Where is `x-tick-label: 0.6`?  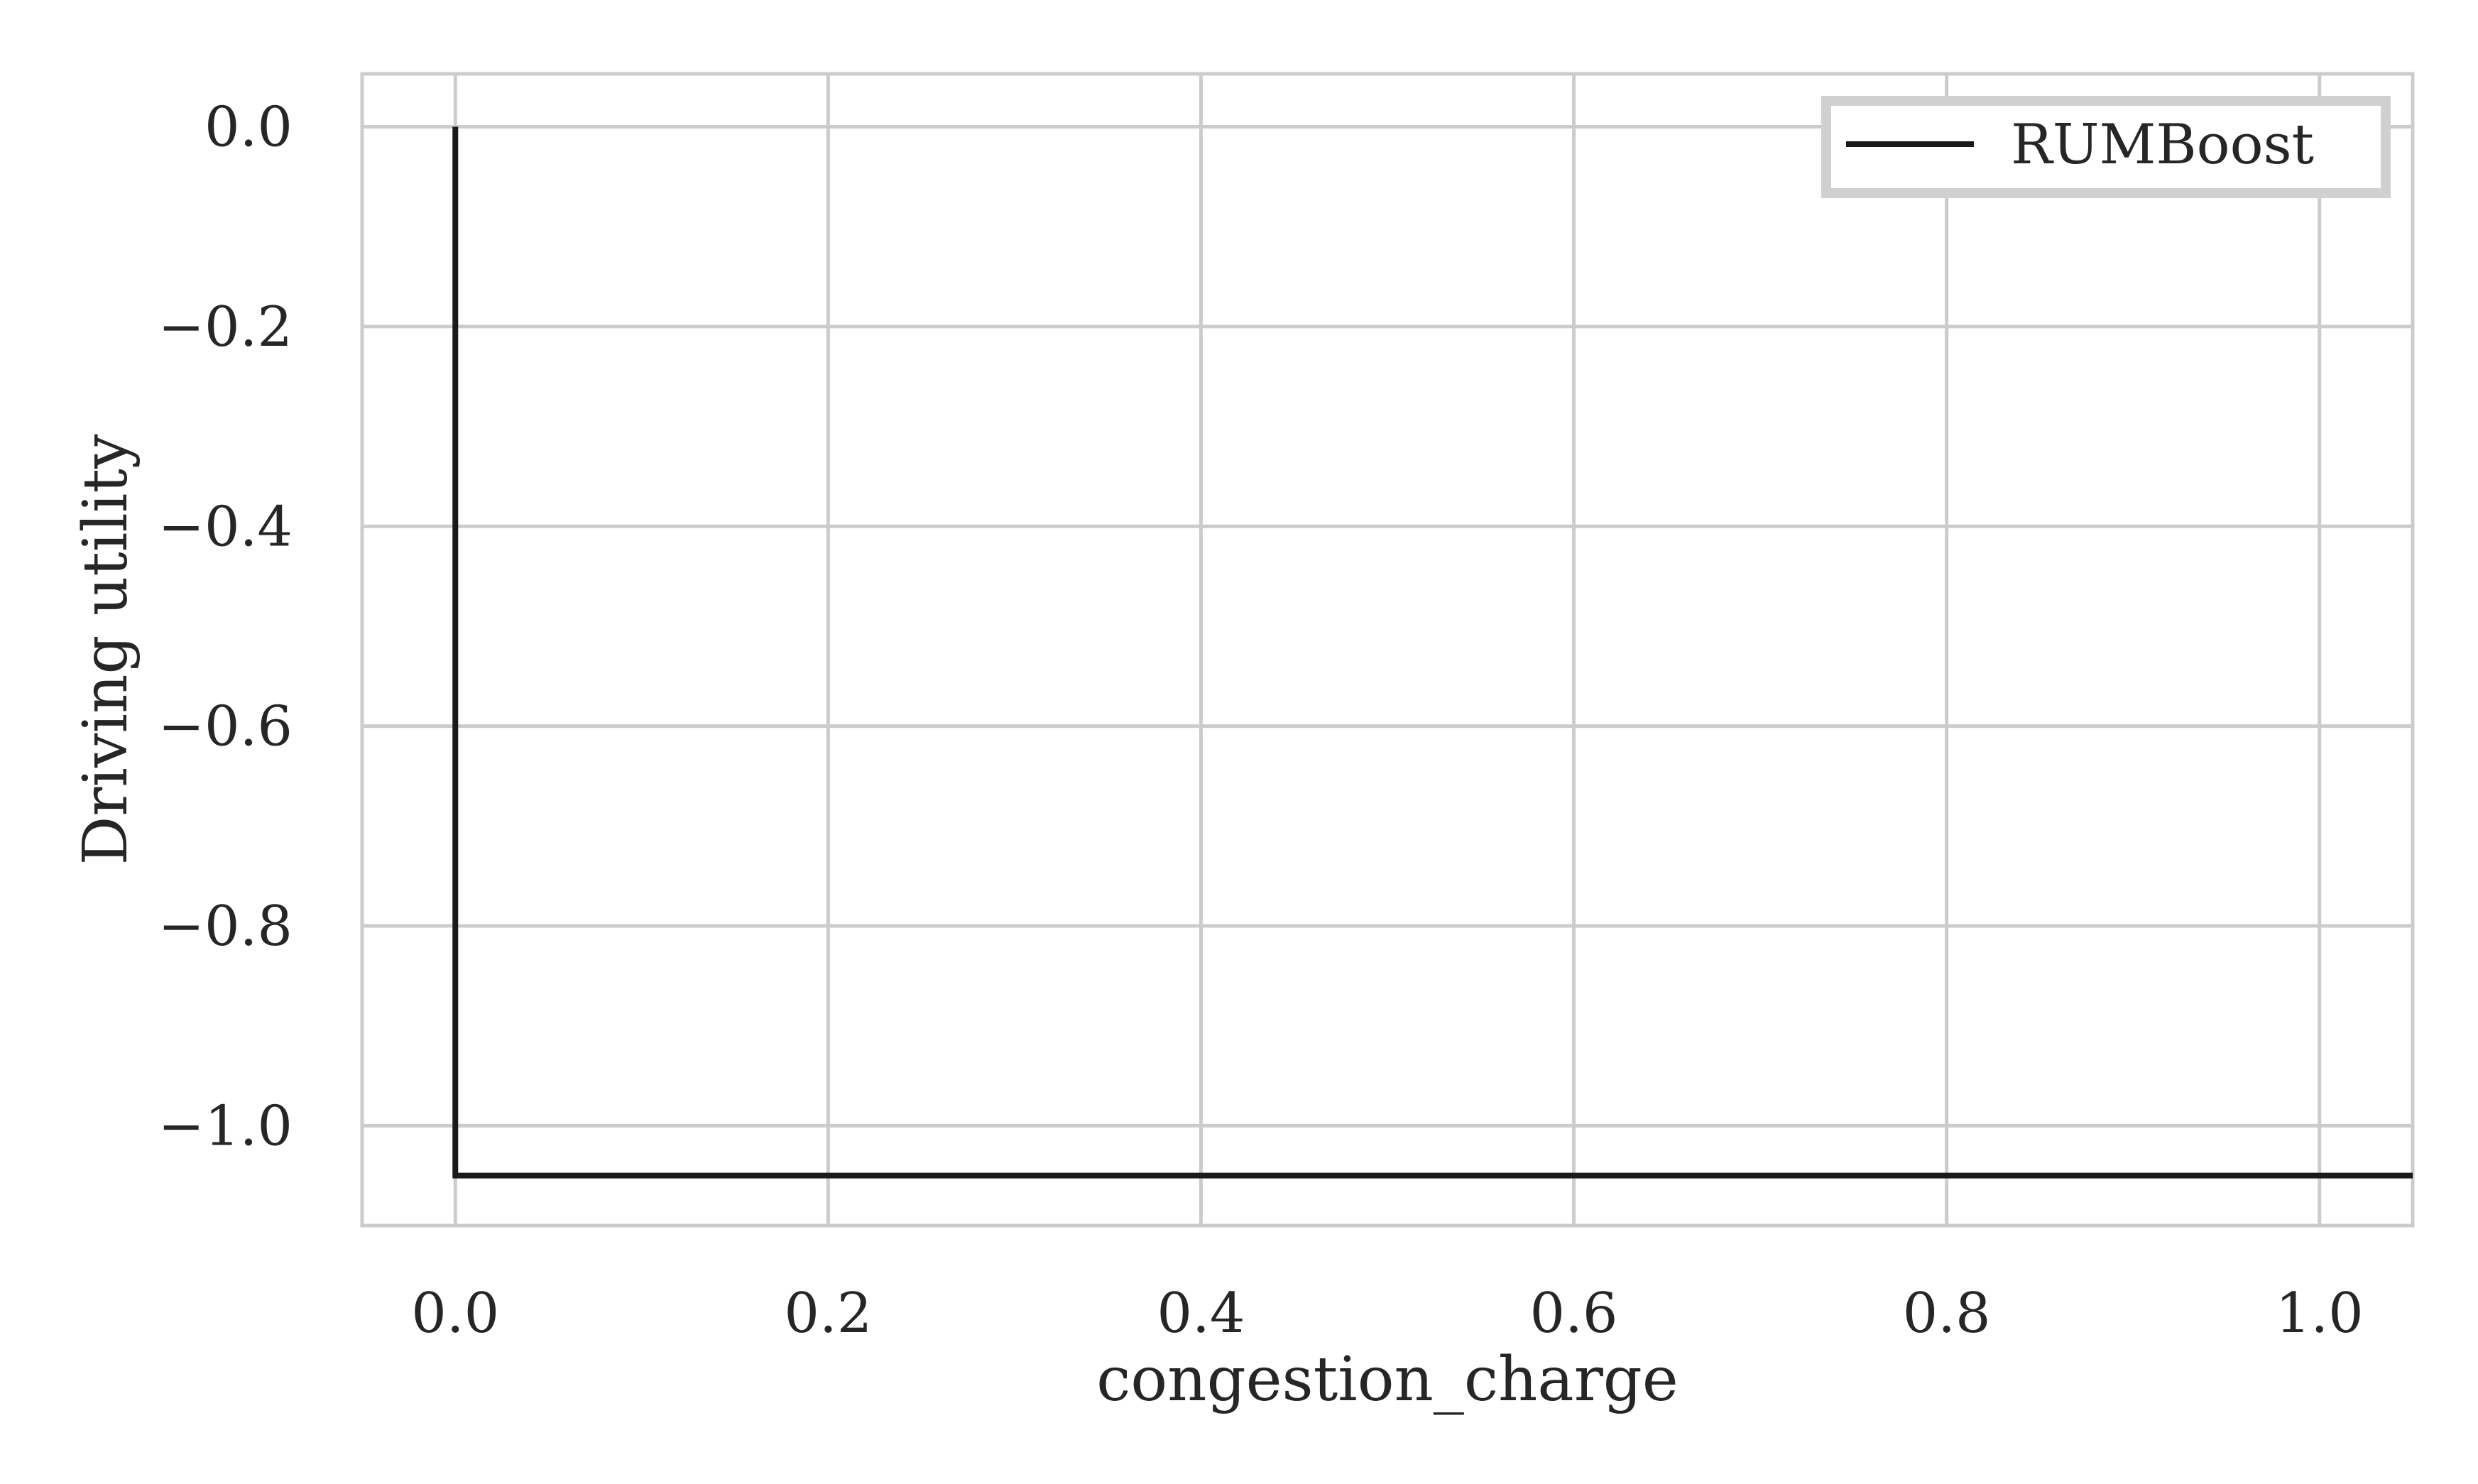 x-tick-label: 0.6 is located at coordinates (1574, 1314).